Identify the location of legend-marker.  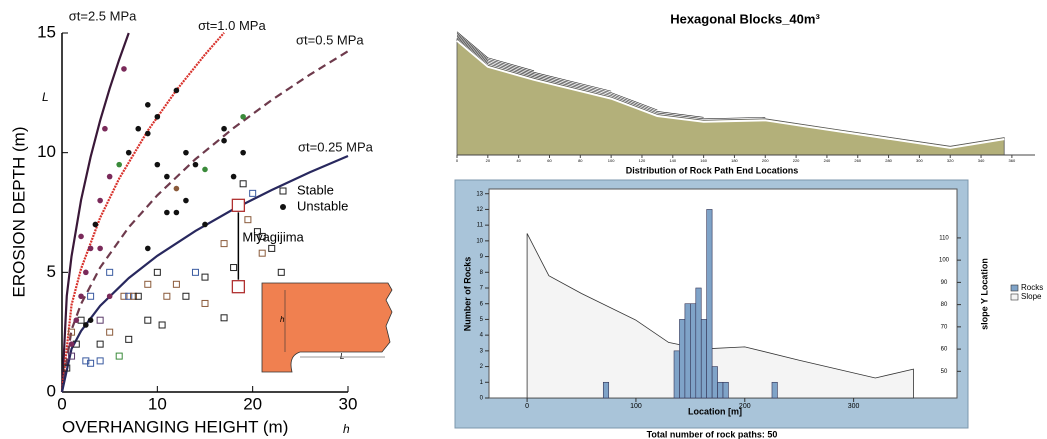
(283, 207).